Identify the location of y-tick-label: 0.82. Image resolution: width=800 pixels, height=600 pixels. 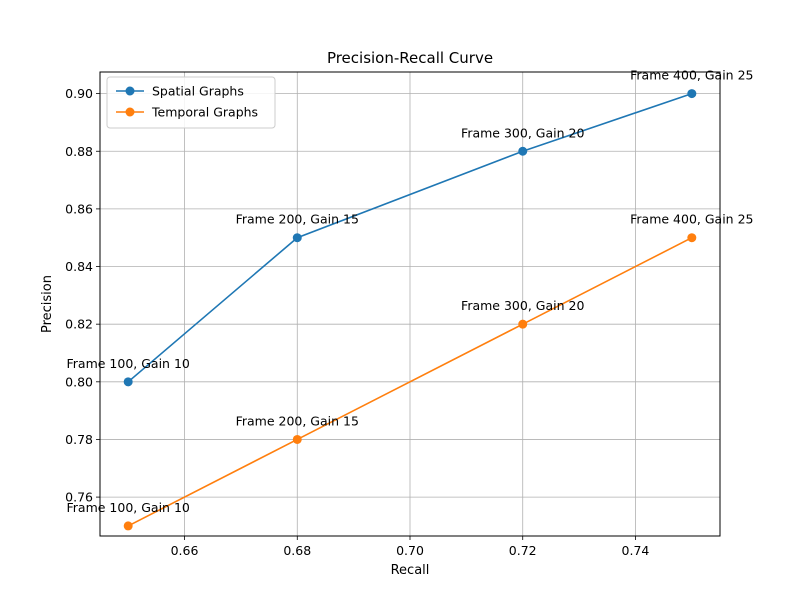
(79, 324).